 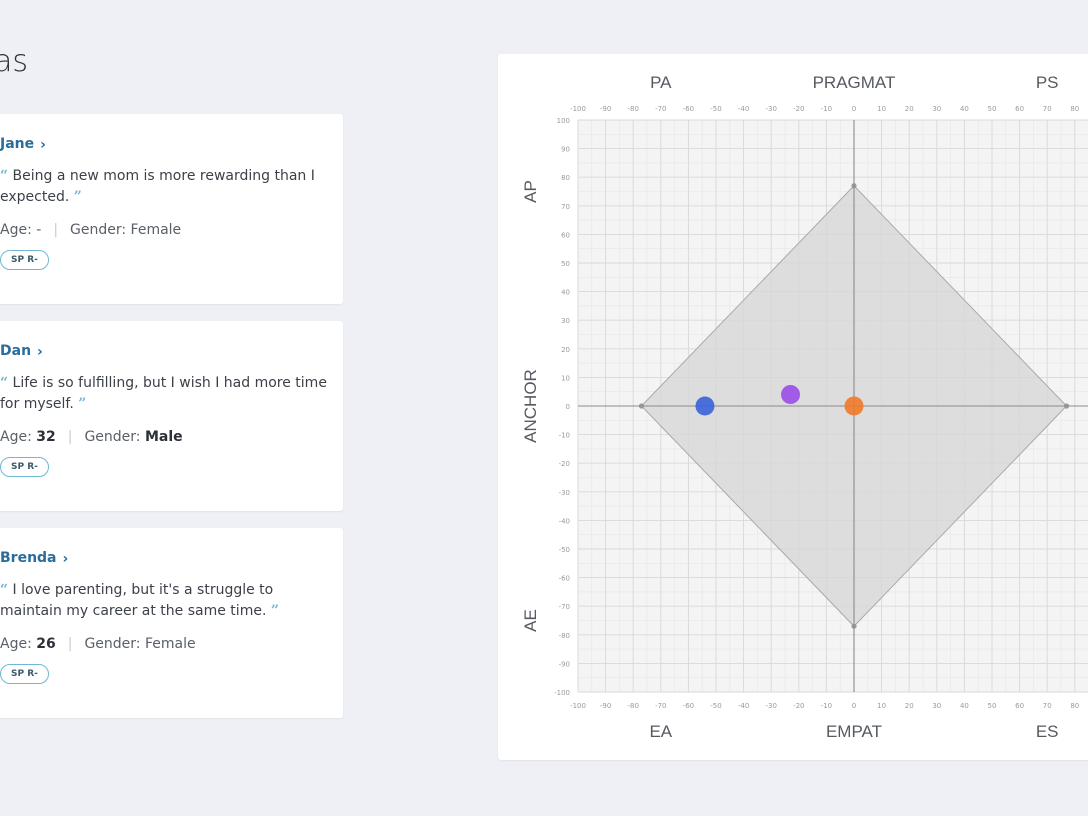 I want to click on y-tick-label: 90, so click(x=565, y=150).